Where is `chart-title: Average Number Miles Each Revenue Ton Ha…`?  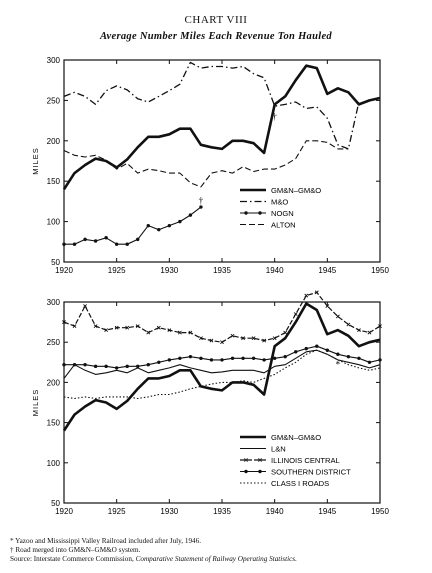 chart-title: Average Number Miles Each Revenue Ton Ha… is located at coordinates (216, 36).